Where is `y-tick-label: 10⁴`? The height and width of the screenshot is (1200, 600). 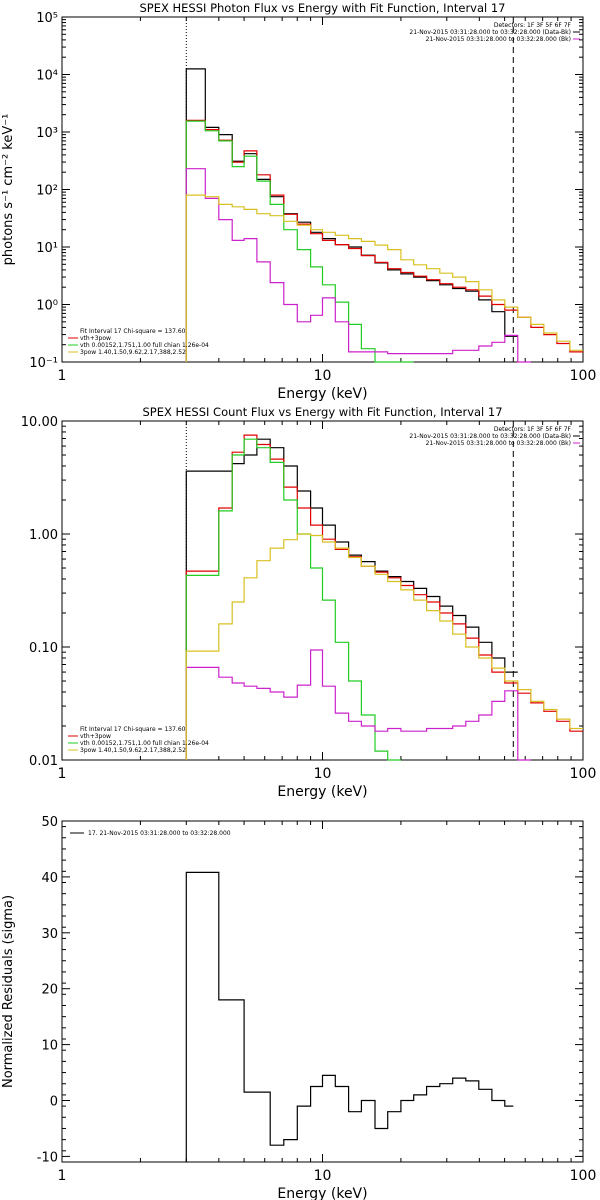
y-tick-label: 10⁴ is located at coordinates (47, 76).